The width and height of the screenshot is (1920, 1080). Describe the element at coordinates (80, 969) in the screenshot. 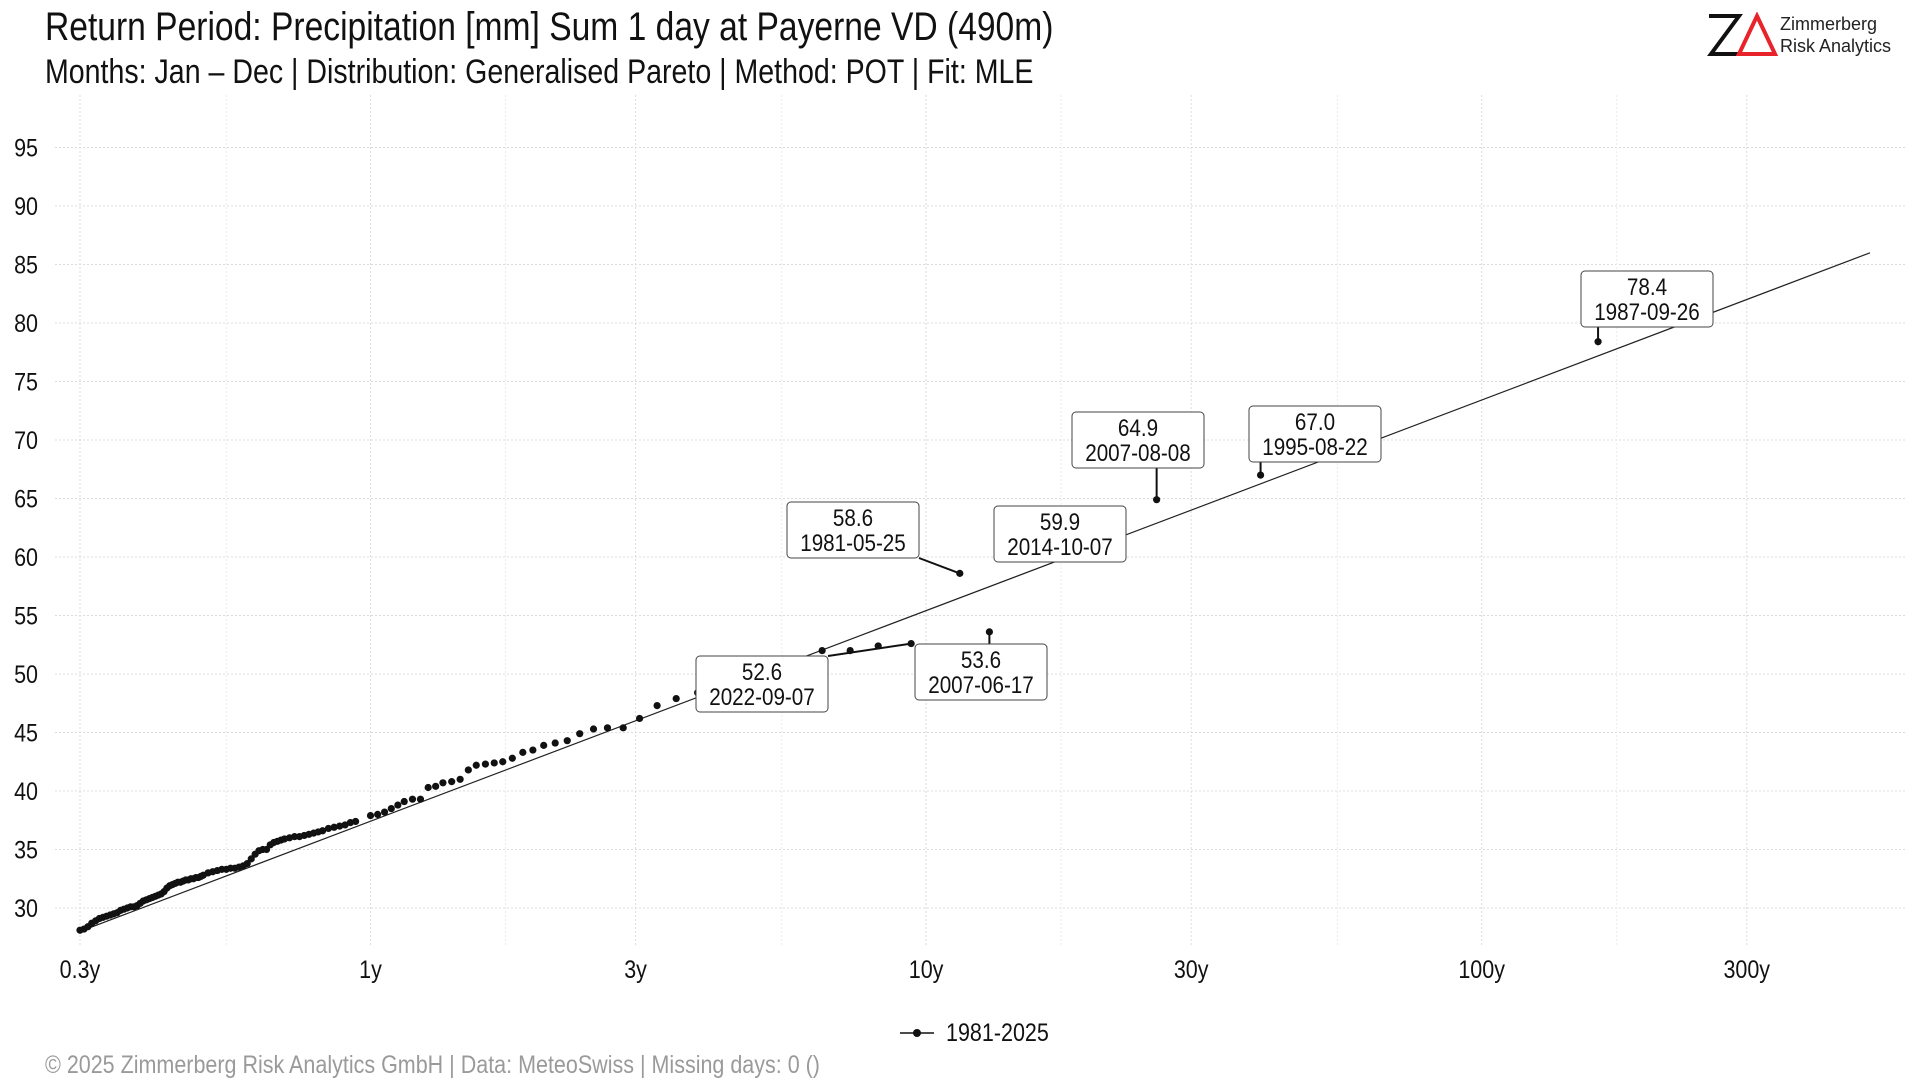

I see `x-tick-label: 0.3y` at that location.